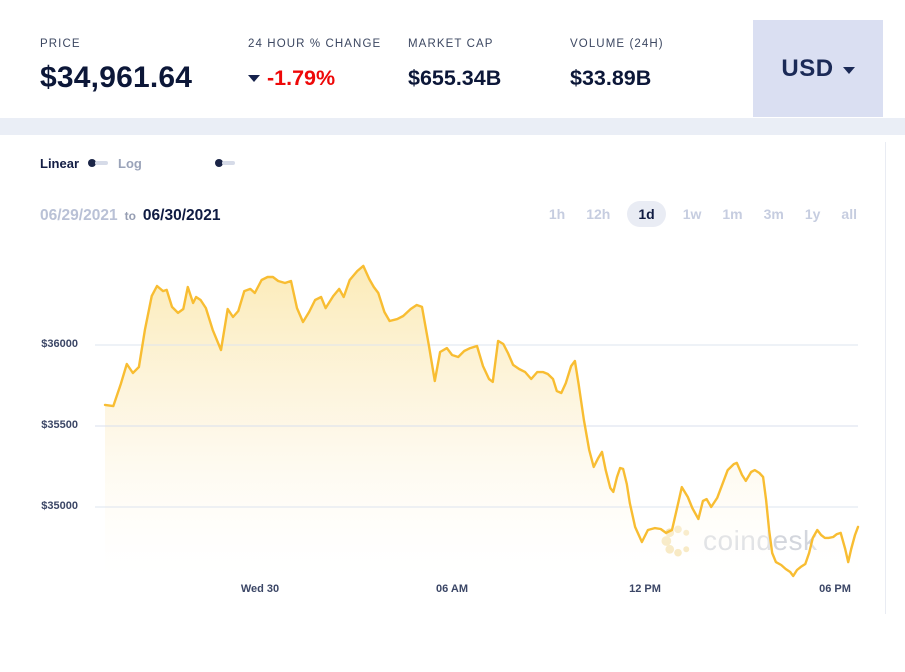  I want to click on price-stat: PRICE $34,961.64, so click(116, 66).